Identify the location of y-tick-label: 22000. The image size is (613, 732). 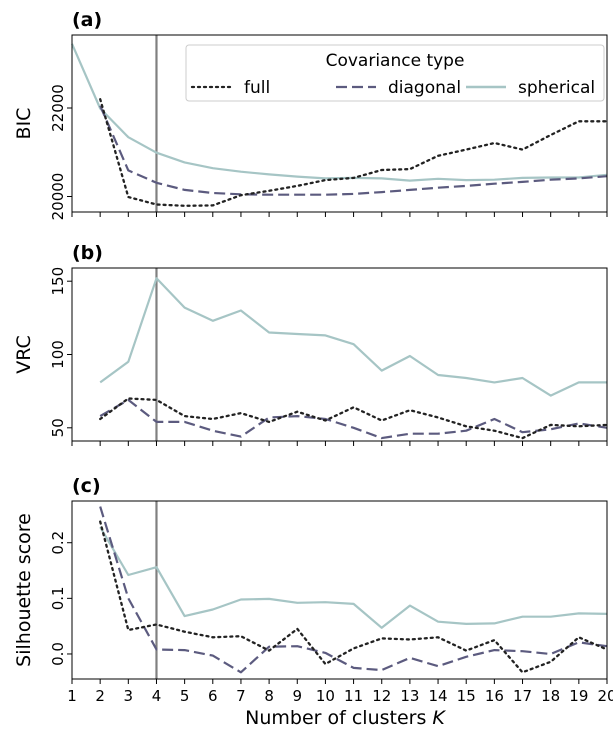
(58, 108).